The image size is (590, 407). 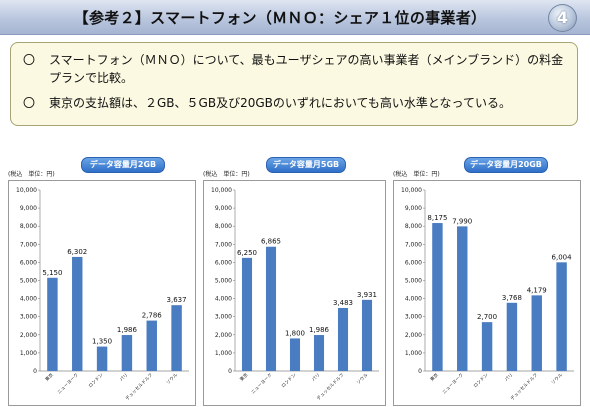 I want to click on slide-header: 【参考２】スマートフォン（ＭＮＯ：シェア１位の事業者） 4, so click(x=295, y=17).